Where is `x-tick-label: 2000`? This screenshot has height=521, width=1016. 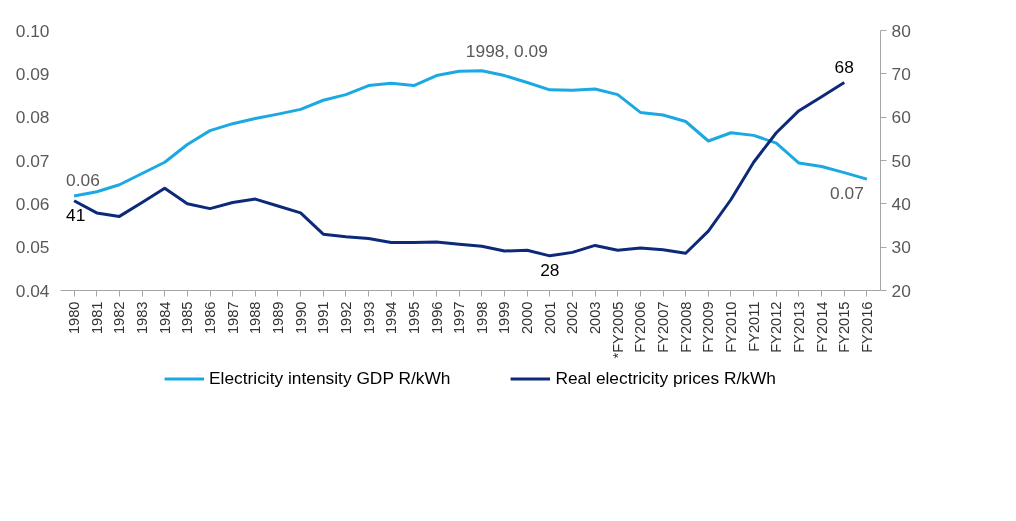 x-tick-label: 2000 is located at coordinates (527, 318).